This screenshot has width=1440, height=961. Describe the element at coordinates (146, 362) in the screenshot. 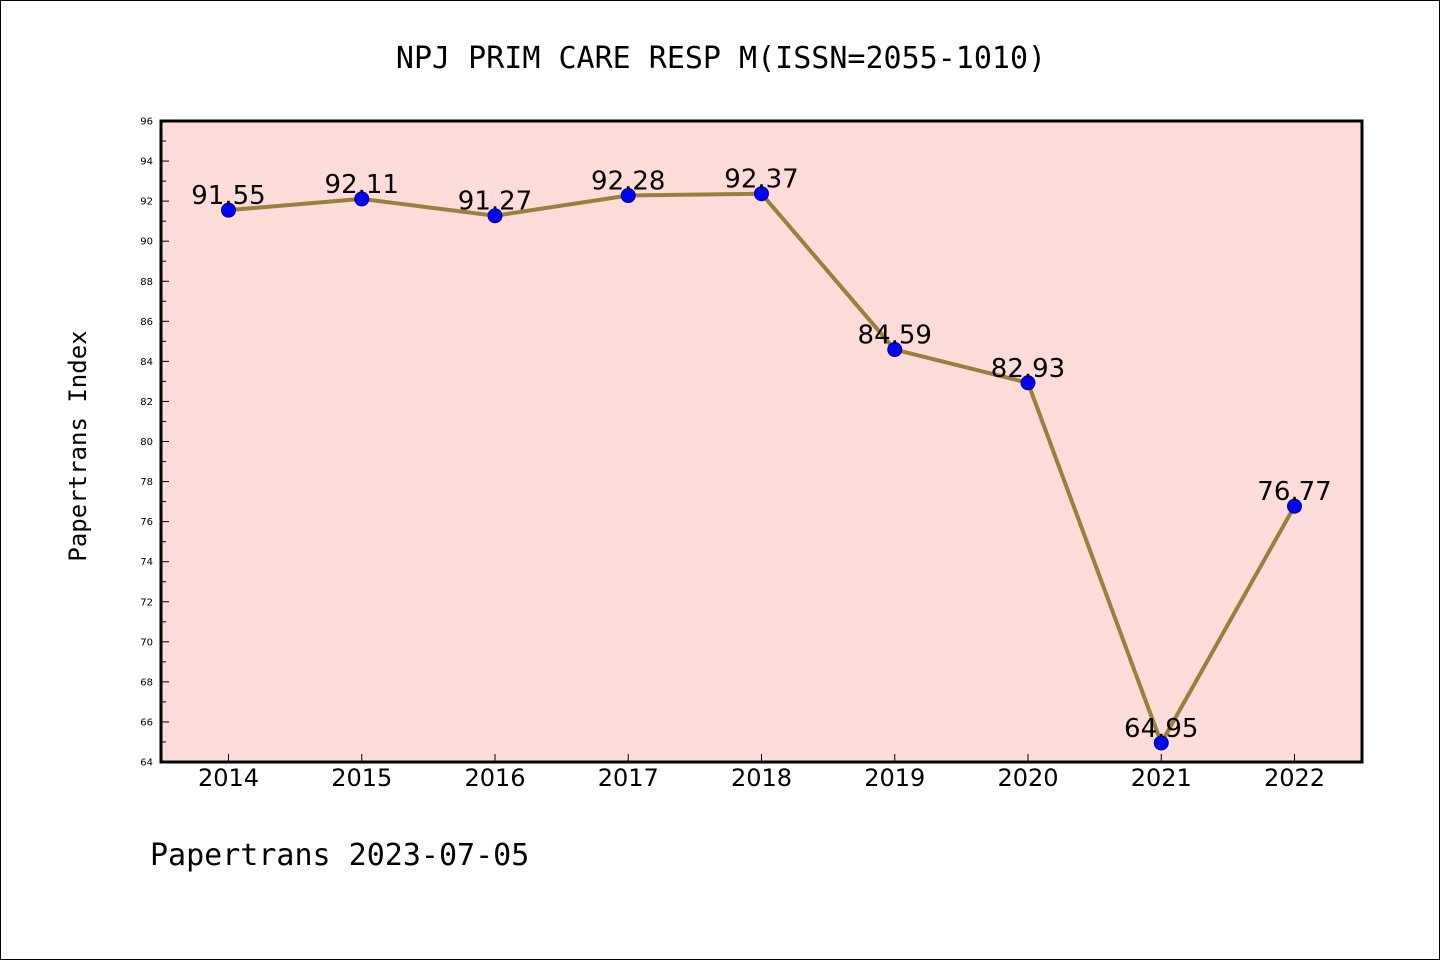

I see `y-tick-label: 84` at that location.